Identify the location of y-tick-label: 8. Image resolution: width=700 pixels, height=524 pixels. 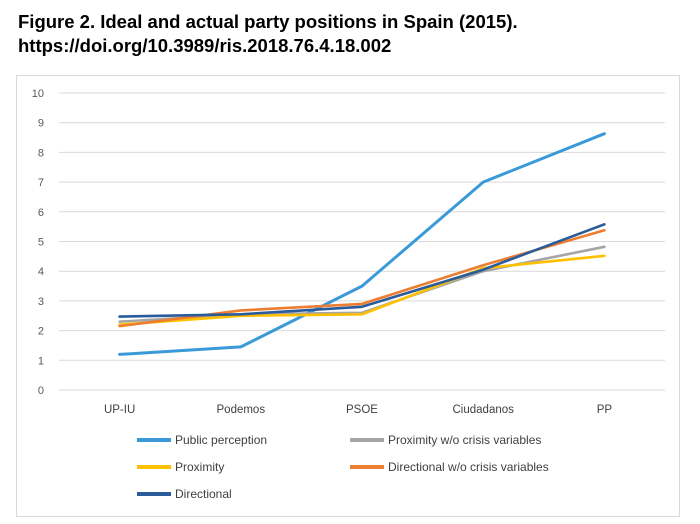
(41, 153).